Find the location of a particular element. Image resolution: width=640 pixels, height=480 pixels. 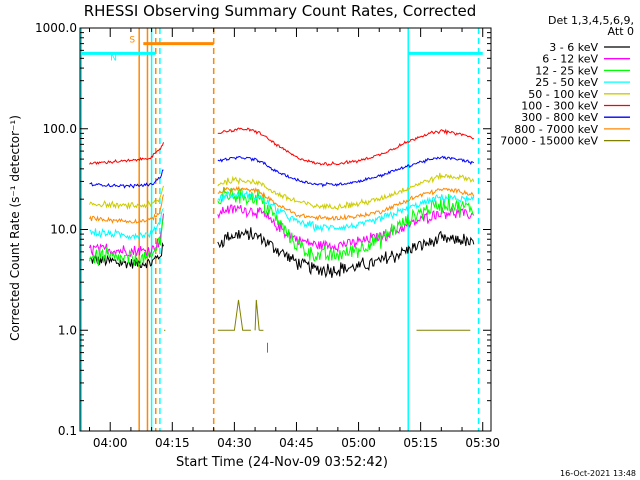

y-axis-label: Corrected Count Rate (s⁻¹ detector⁻¹) is located at coordinates (15, 228).